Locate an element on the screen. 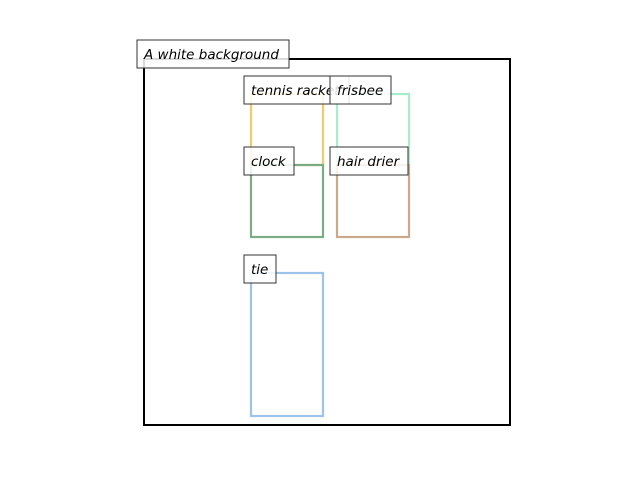 Image resolution: width=640 pixels, height=480 pixels. caption-text: A white background is located at coordinates (211, 55).